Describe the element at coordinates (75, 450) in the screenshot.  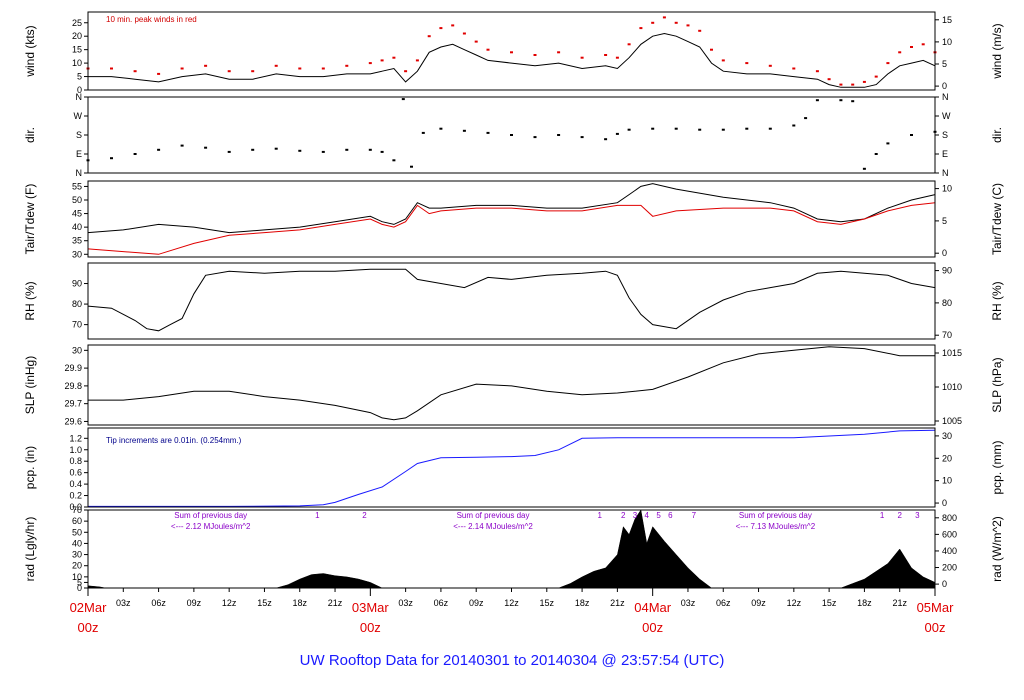
I see `pcp-left-tick-label: 1.0` at that location.